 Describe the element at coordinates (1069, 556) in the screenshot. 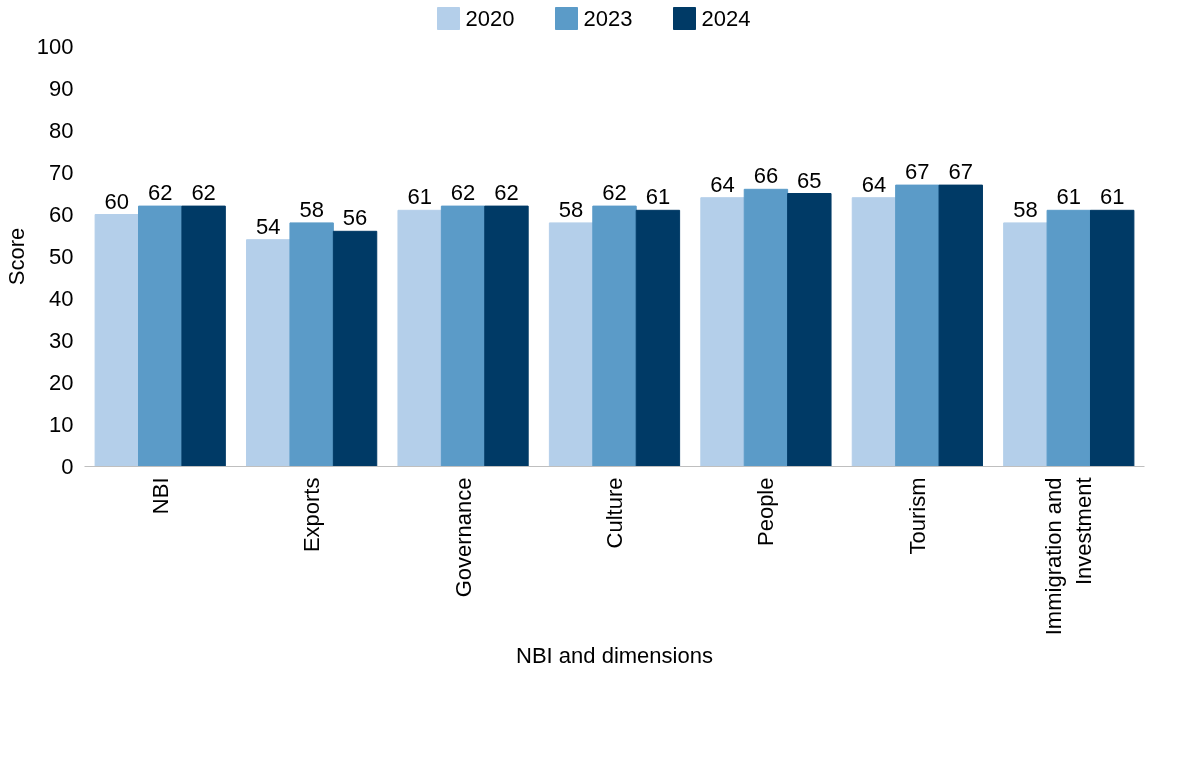

I see `x-tick-label: Immigration and Investment` at that location.